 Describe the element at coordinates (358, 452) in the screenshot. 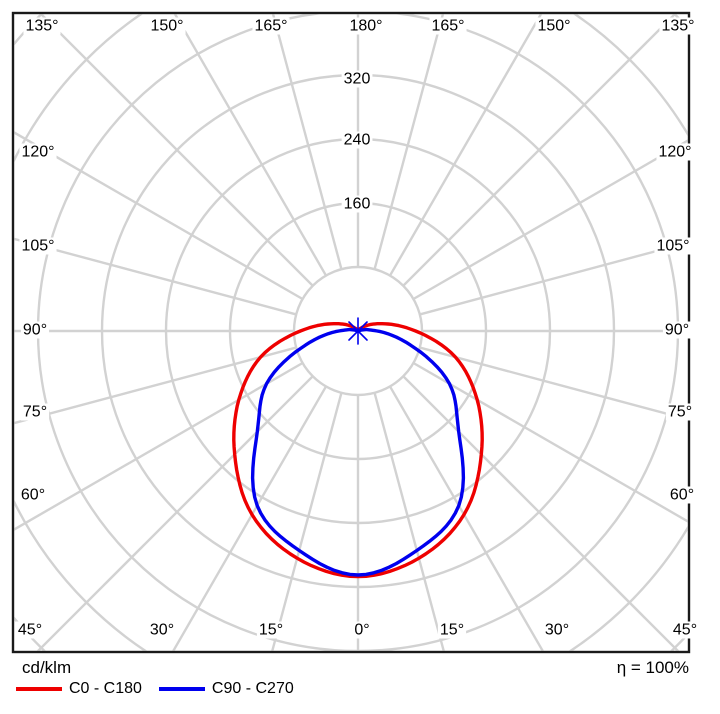

I see `series-curve-c90-c270` at that location.